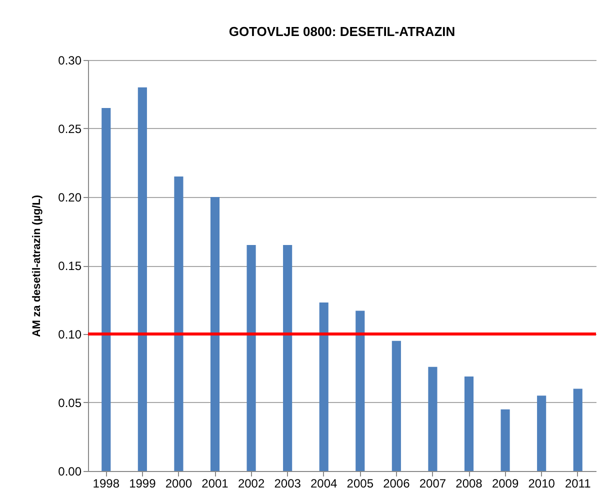 This screenshot has width=601, height=500. I want to click on x-tick-label: 2002, so click(251, 483).